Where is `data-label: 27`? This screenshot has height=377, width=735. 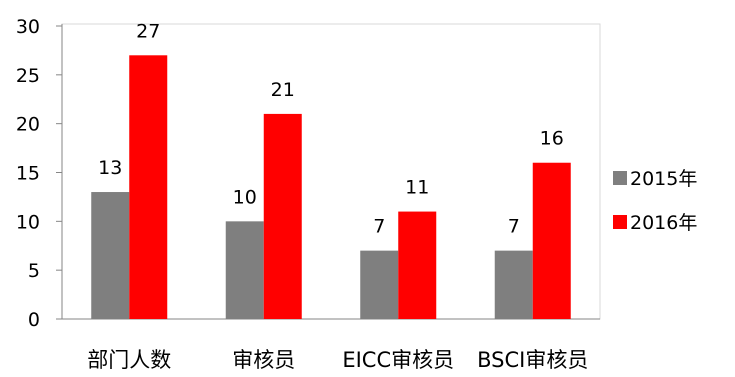
data-label: 27 is located at coordinates (148, 31).